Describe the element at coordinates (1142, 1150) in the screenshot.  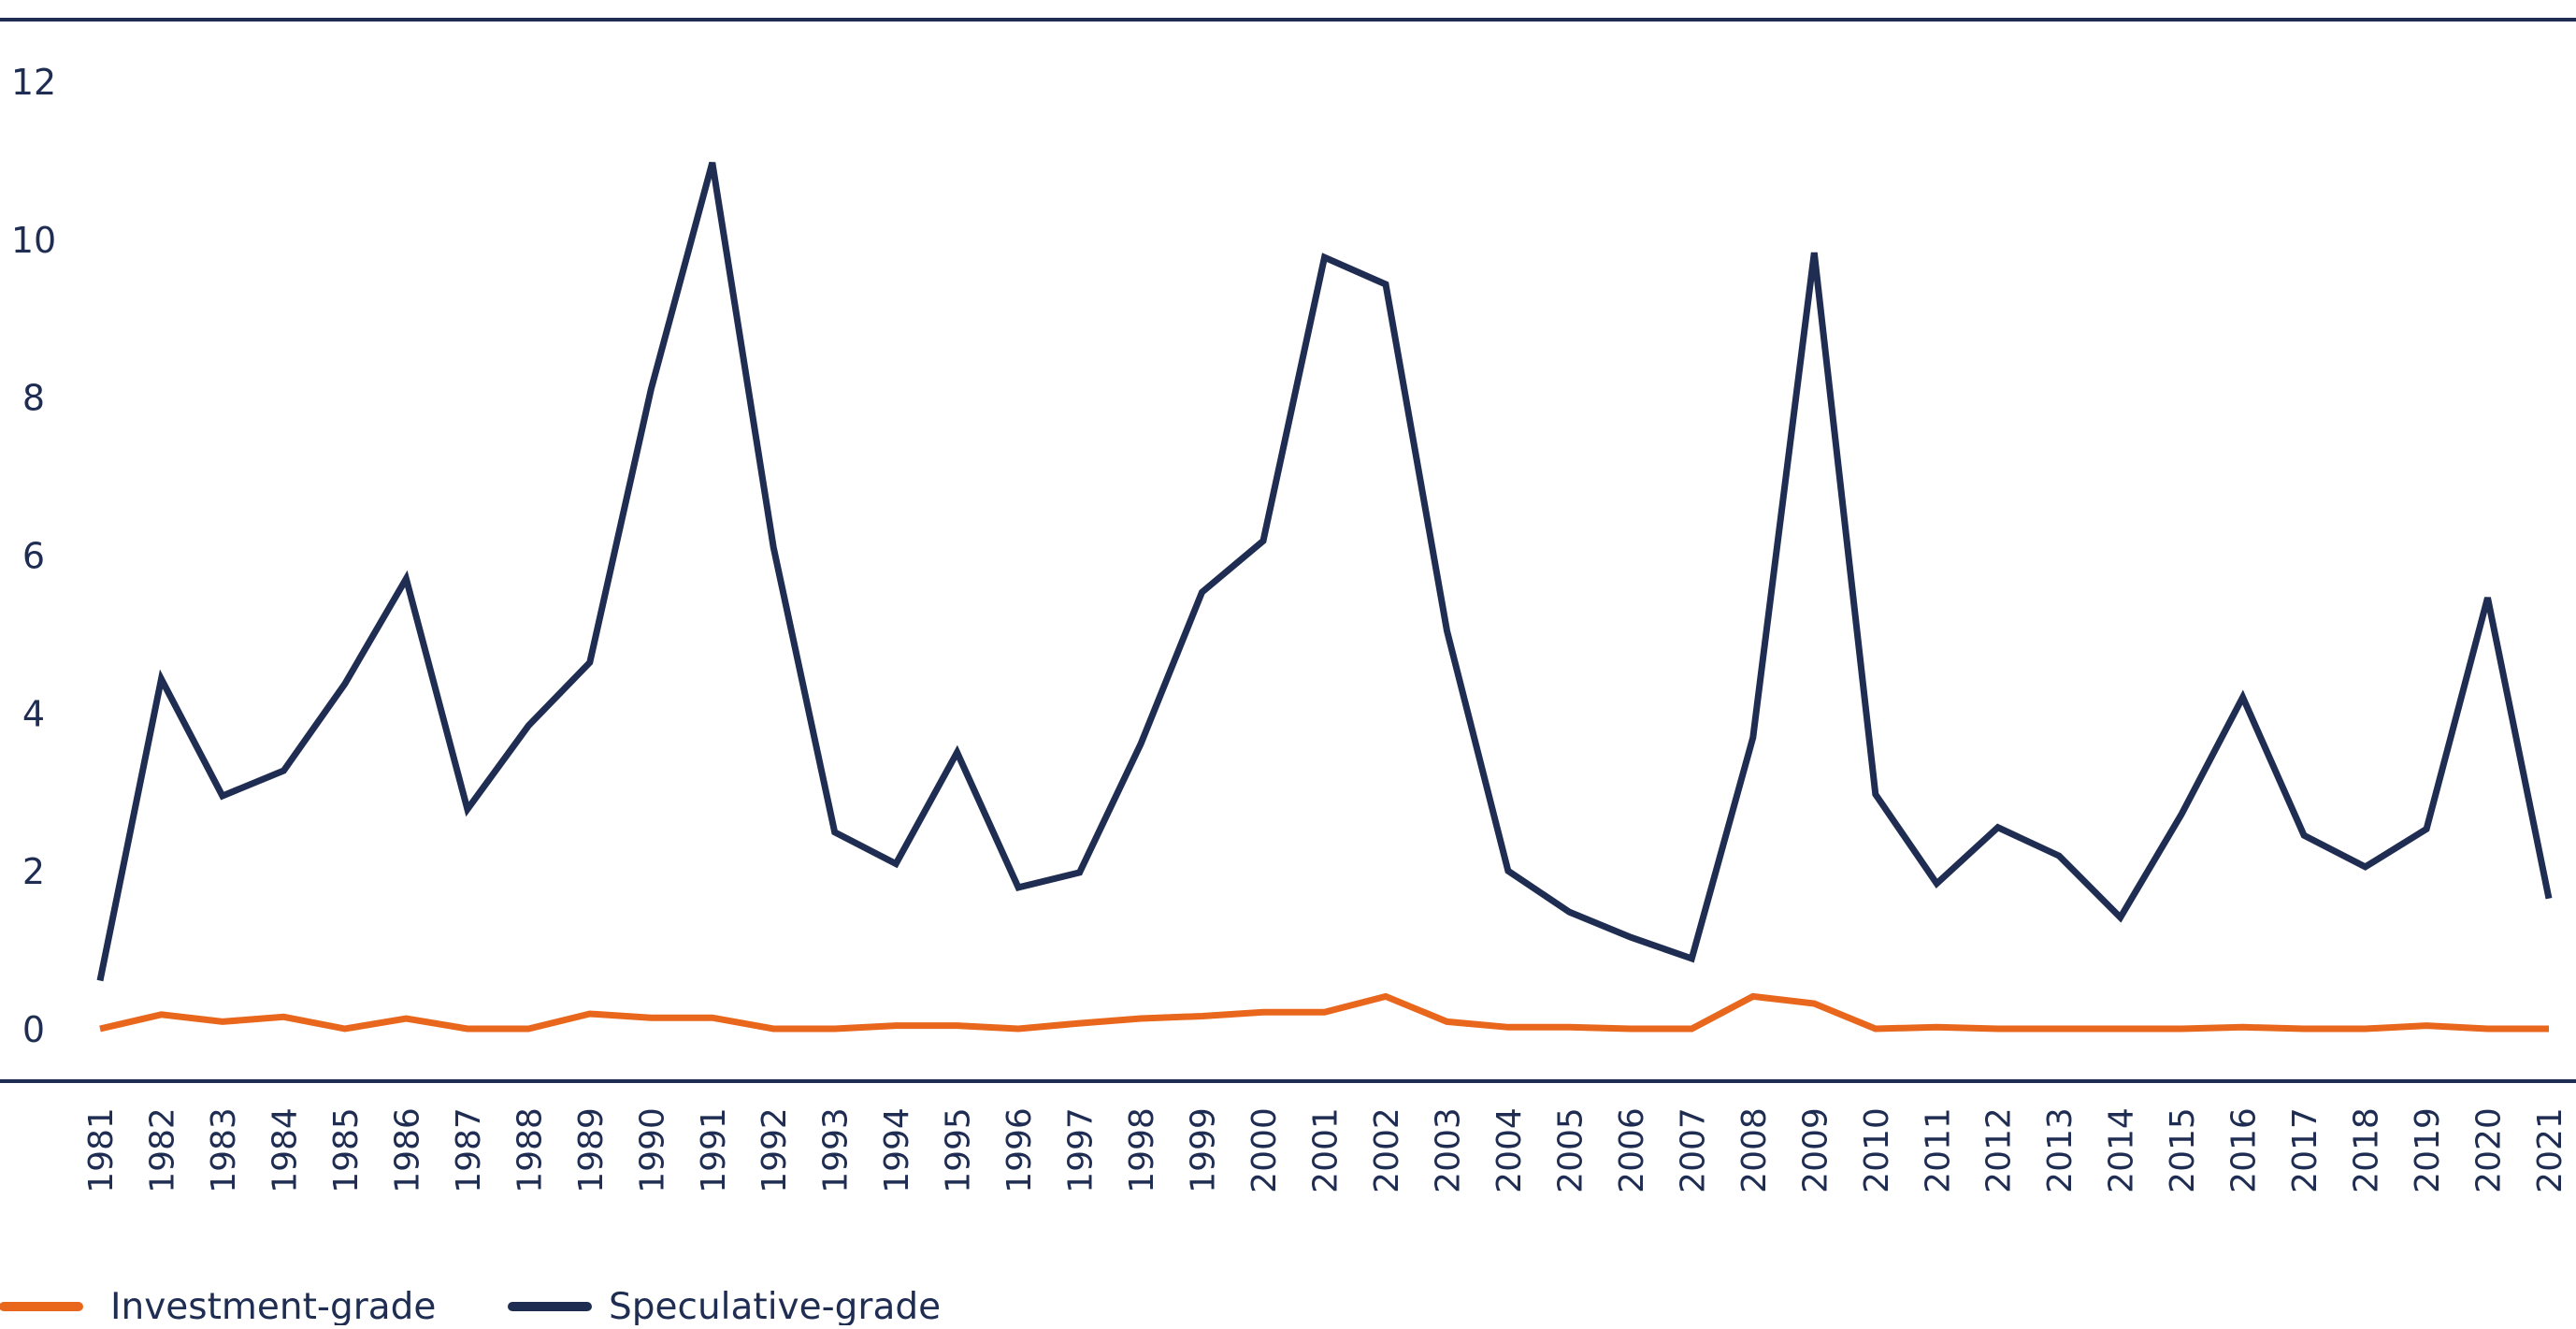
I see `x-tick-label: 1998` at that location.